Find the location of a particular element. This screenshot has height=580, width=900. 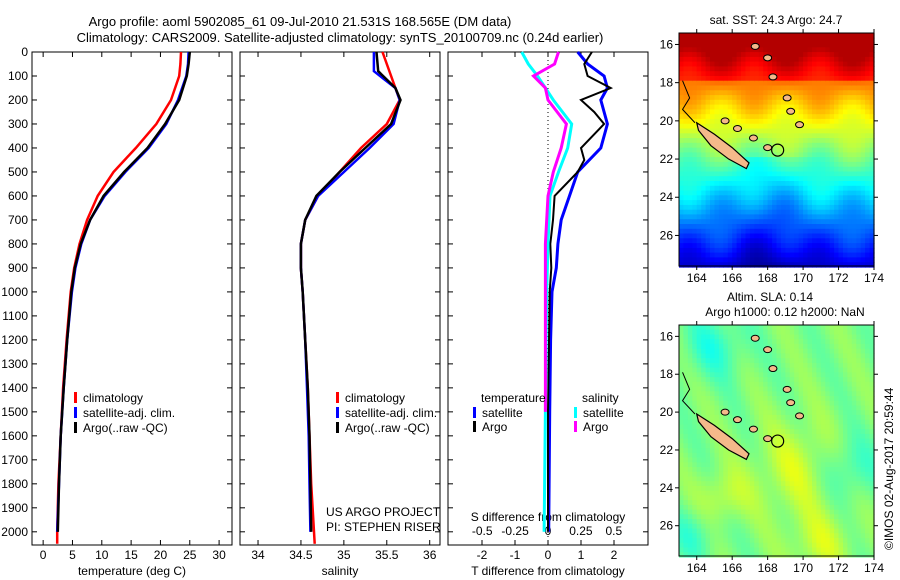

map-y-tick-label: 18 is located at coordinates (667, 374).